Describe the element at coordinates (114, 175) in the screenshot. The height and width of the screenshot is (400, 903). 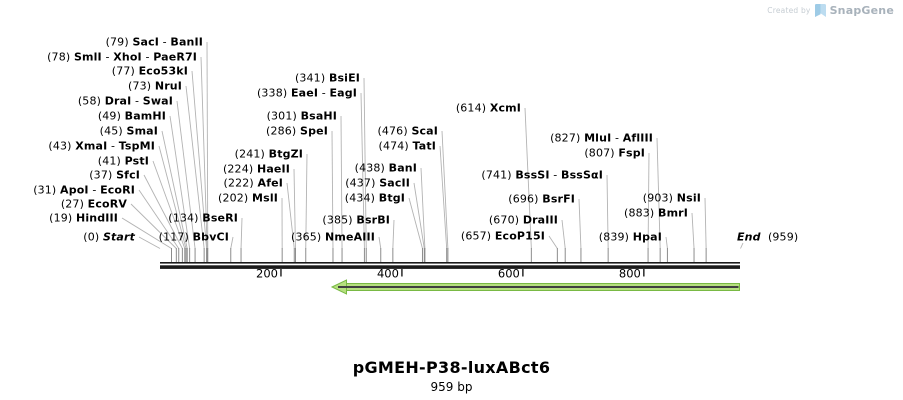
I see `enzyme-site-label: (37) SfcI` at that location.